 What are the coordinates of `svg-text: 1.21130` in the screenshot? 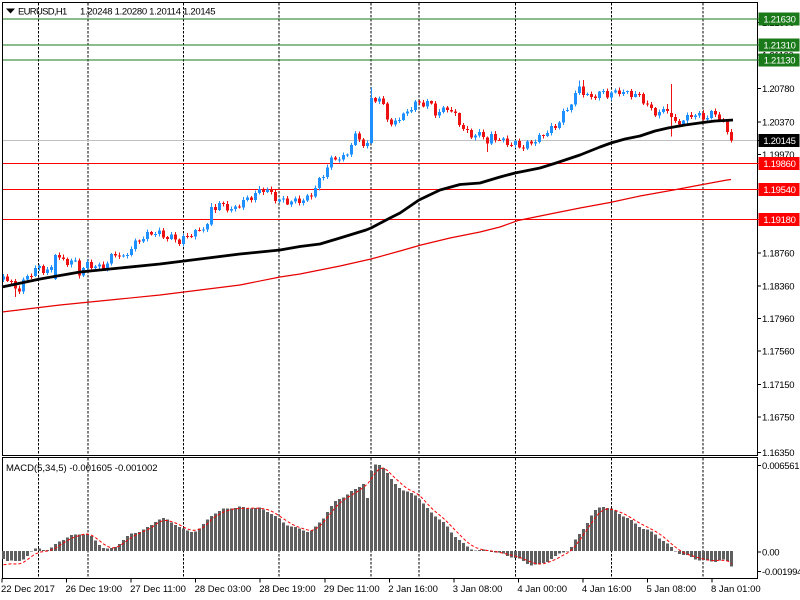 It's located at (780, 61).